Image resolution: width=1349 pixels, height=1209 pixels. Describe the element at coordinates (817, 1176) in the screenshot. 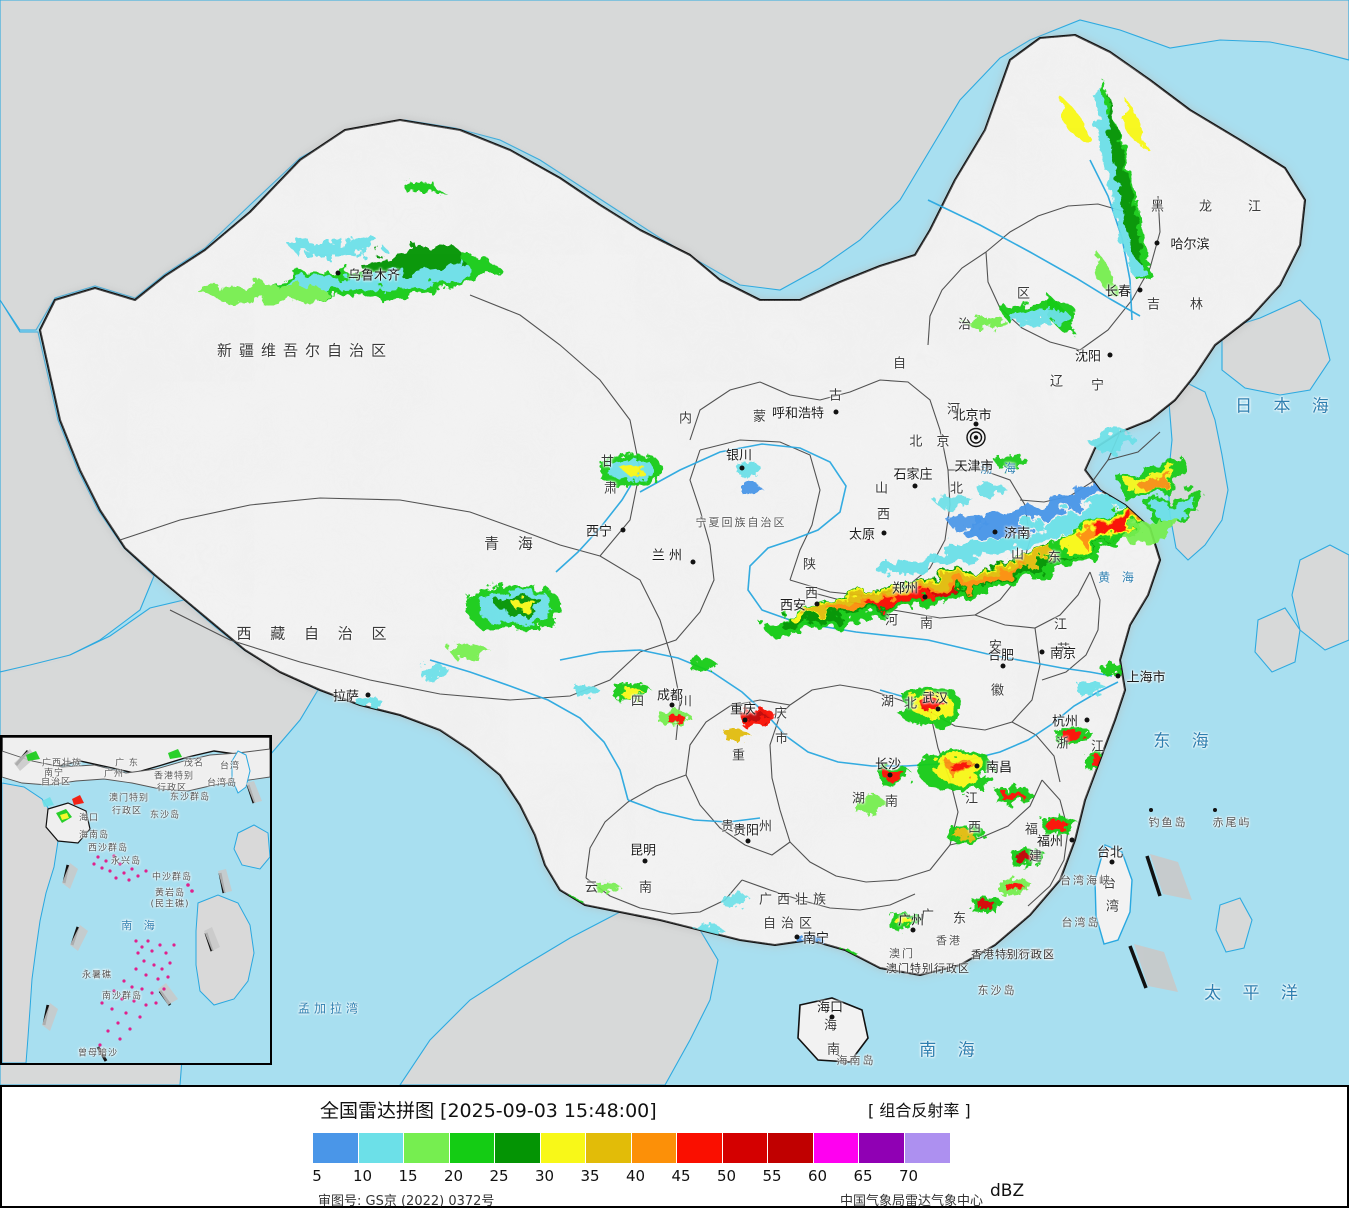

I see `colorbar-tick-60: 60` at that location.